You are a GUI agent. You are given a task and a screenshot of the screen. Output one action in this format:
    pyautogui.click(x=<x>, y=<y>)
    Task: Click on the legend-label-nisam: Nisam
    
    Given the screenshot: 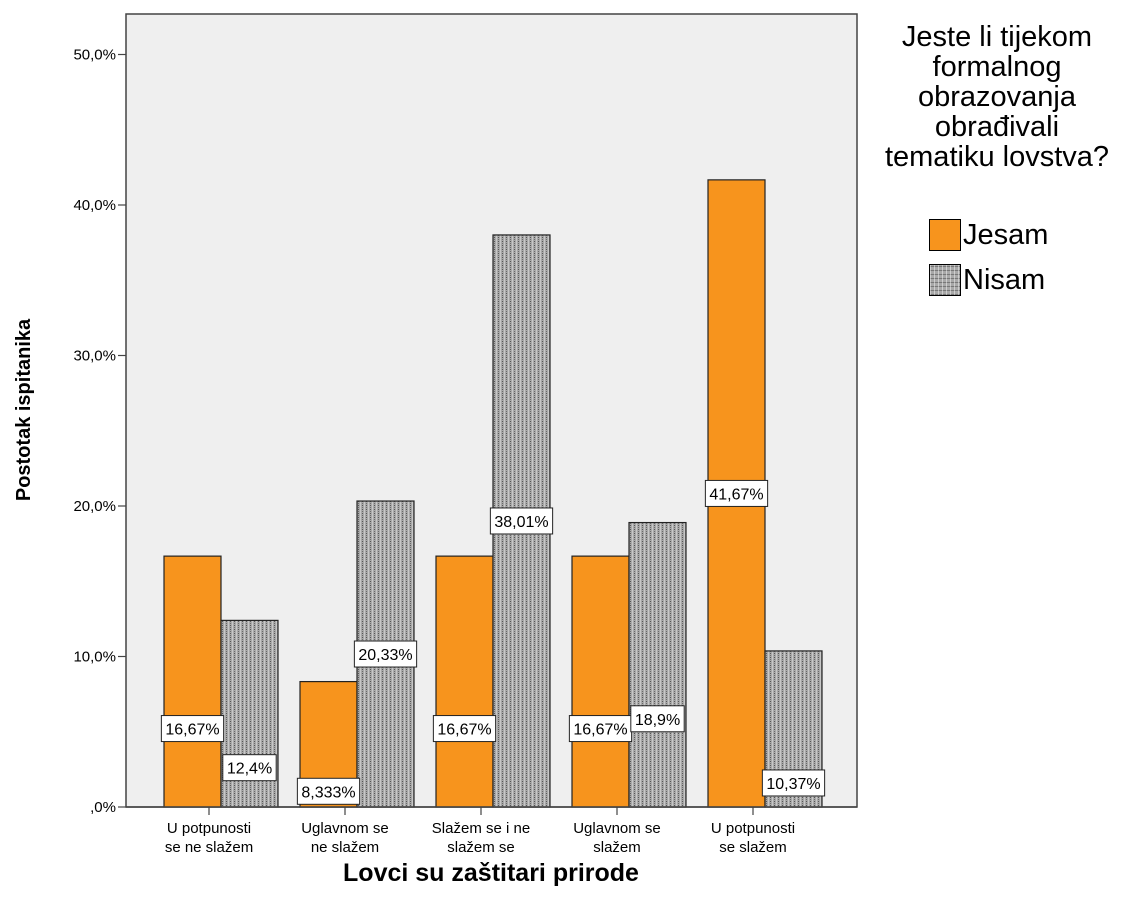 What is the action you would take?
    pyautogui.click(x=1004, y=279)
    